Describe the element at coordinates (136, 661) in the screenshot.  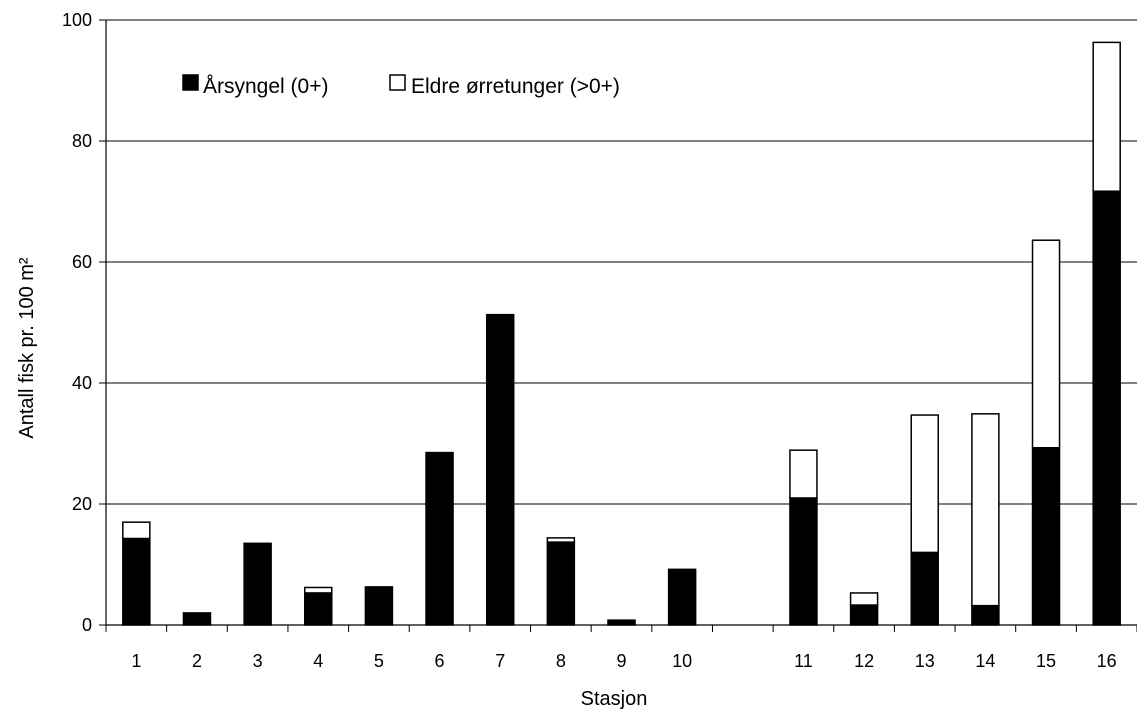
I see `x-tick-label: 1` at that location.